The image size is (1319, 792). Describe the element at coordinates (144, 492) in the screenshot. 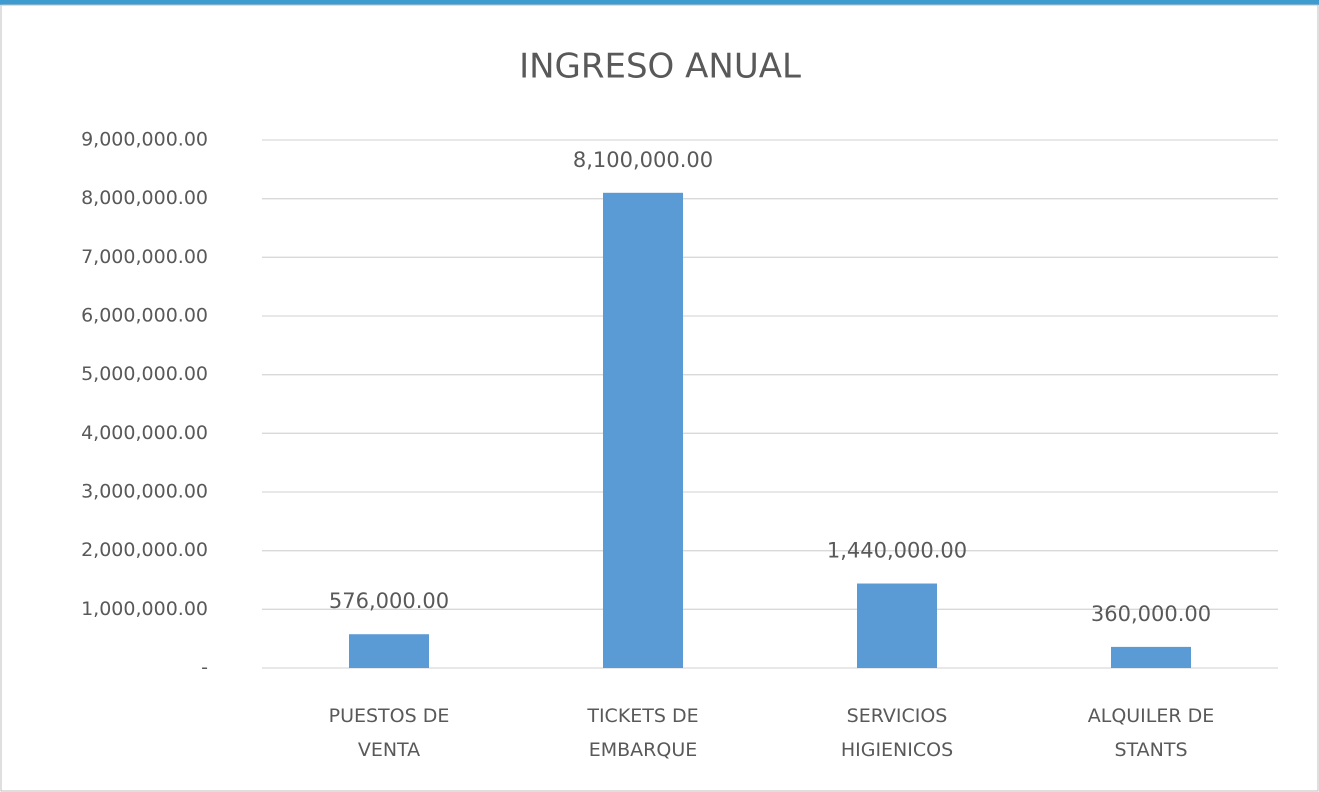

I see `y-tick-label: 3,000,000.00` at that location.